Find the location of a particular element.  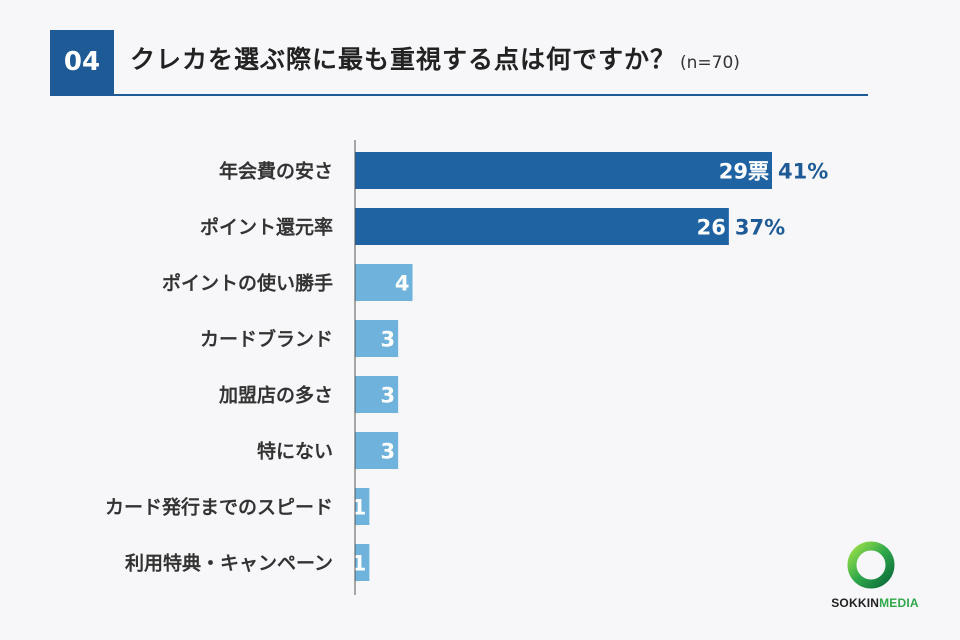

sample-size: (n=70) is located at coordinates (710, 63).